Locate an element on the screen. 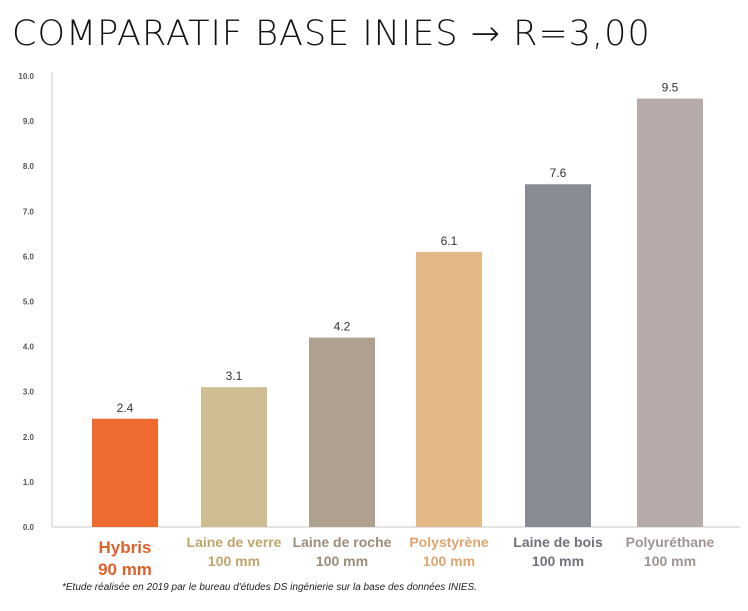 This screenshot has height=611, width=748. data-label: 4.2 is located at coordinates (342, 327).